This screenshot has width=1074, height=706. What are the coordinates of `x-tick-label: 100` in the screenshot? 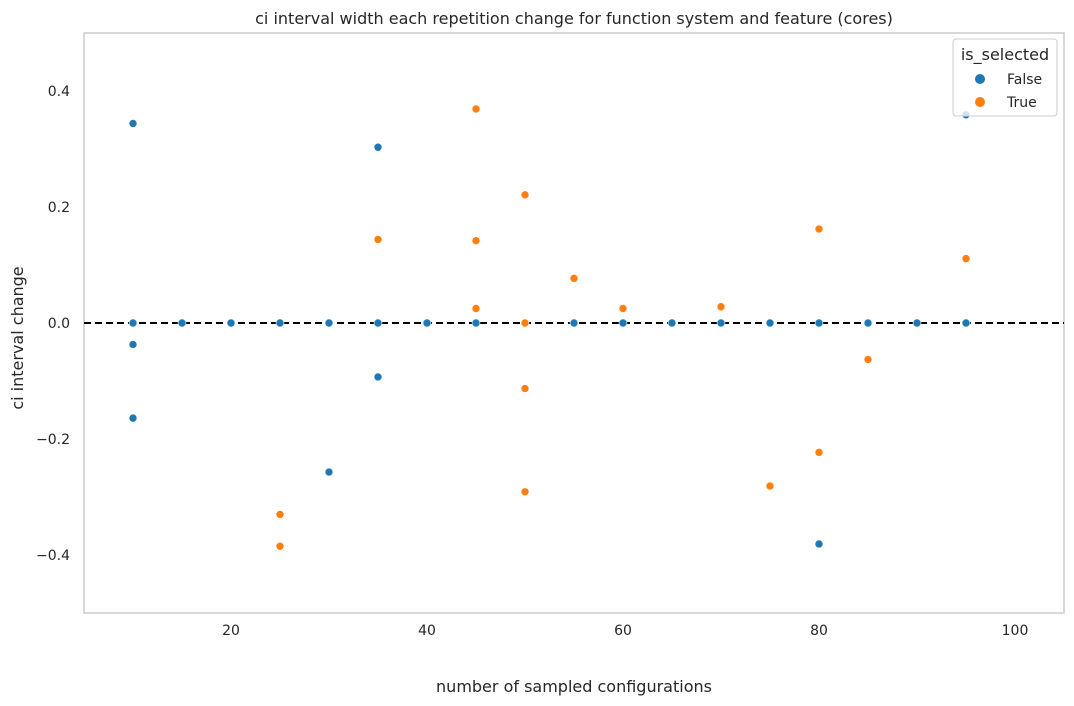 It's located at (1015, 631).